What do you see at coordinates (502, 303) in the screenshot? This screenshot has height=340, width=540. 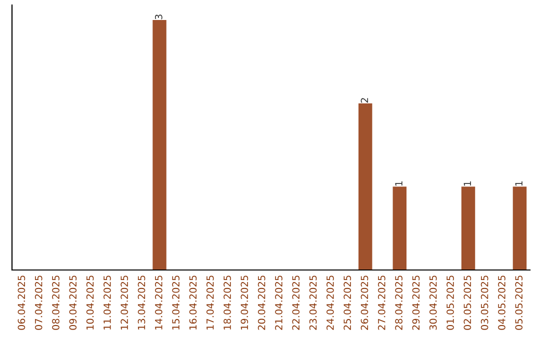 I see `x-tick-label: 04.05.2025` at bounding box center [502, 303].